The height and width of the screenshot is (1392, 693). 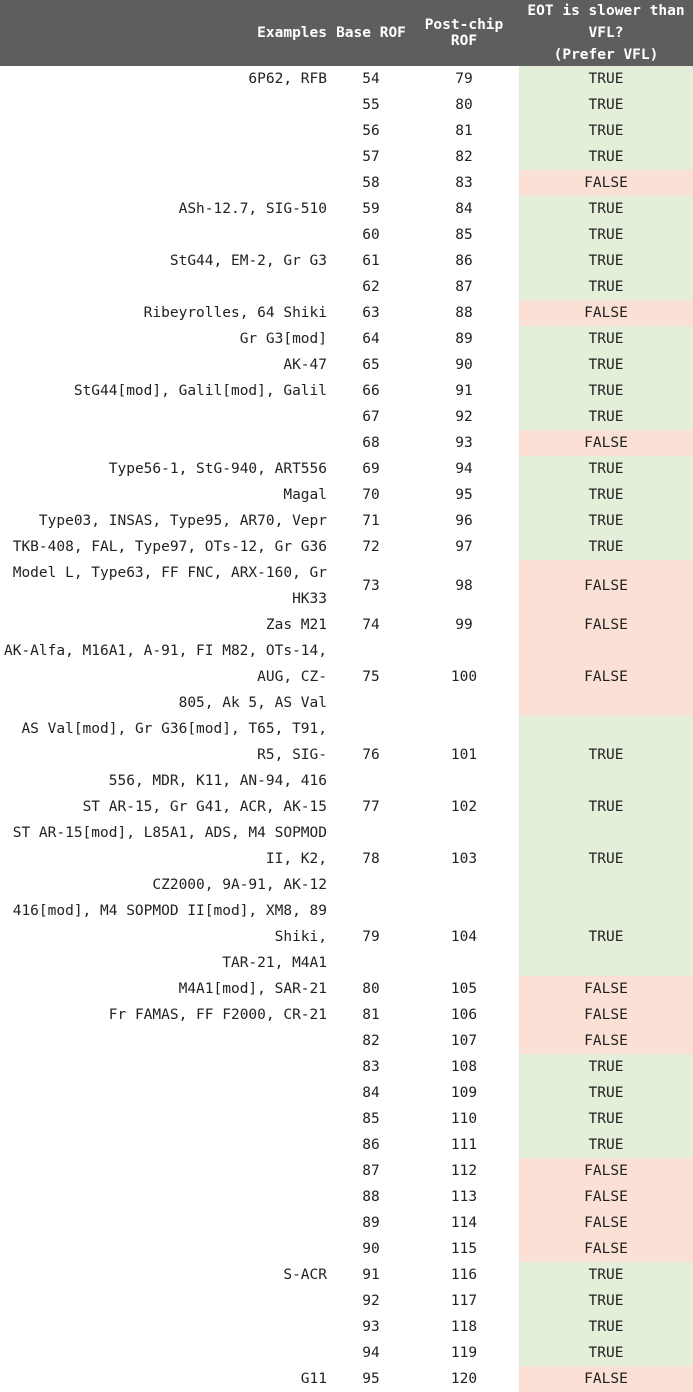 I want to click on post-chip-rof-cell: 99, so click(x=464, y=625).